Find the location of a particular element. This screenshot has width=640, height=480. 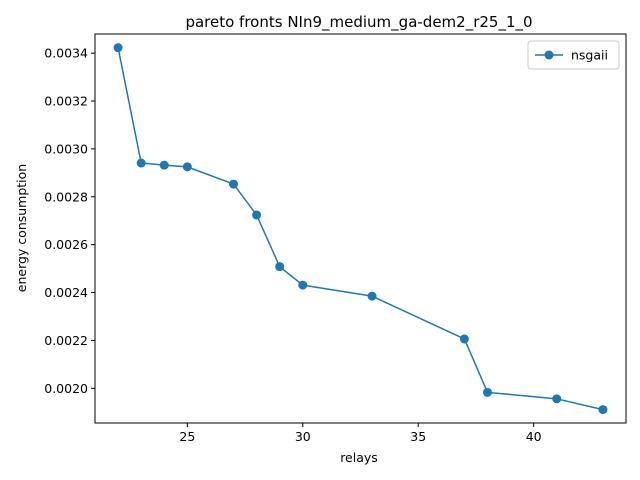

y-tick-label: 0.0020 is located at coordinates (66, 388).